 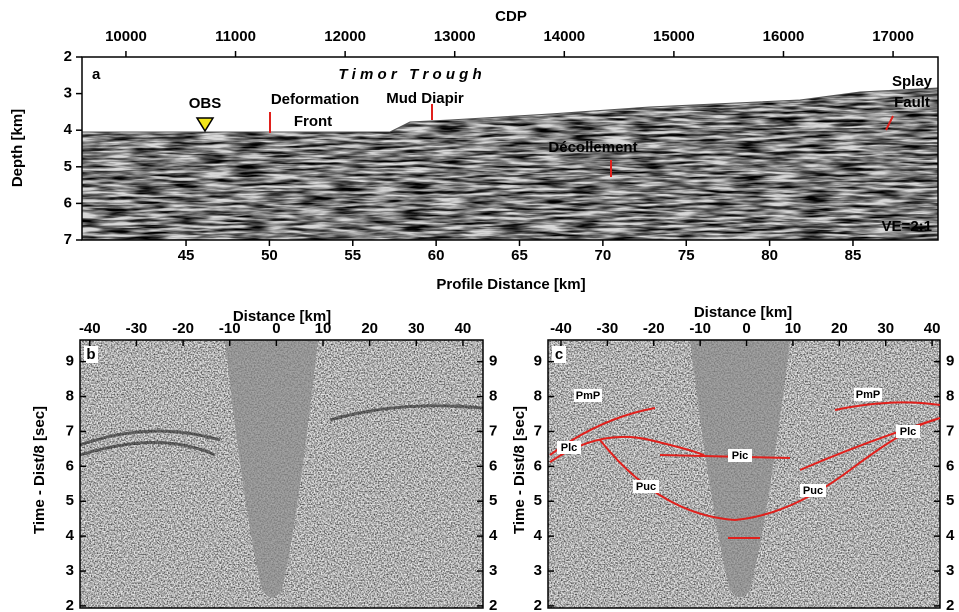 I want to click on axis-title: Profile Distance [km], so click(x=510, y=284).